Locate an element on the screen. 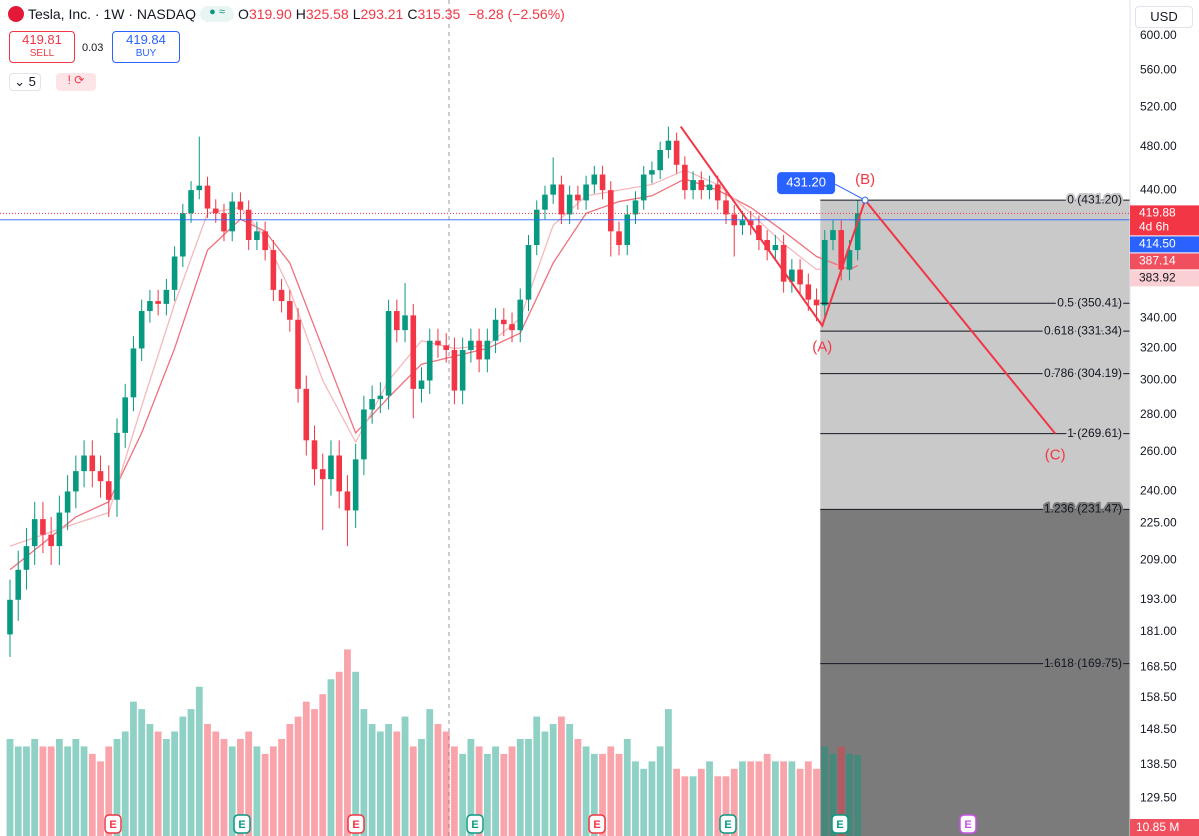  interval-toggle: ⌄ 5 is located at coordinates (25, 82).